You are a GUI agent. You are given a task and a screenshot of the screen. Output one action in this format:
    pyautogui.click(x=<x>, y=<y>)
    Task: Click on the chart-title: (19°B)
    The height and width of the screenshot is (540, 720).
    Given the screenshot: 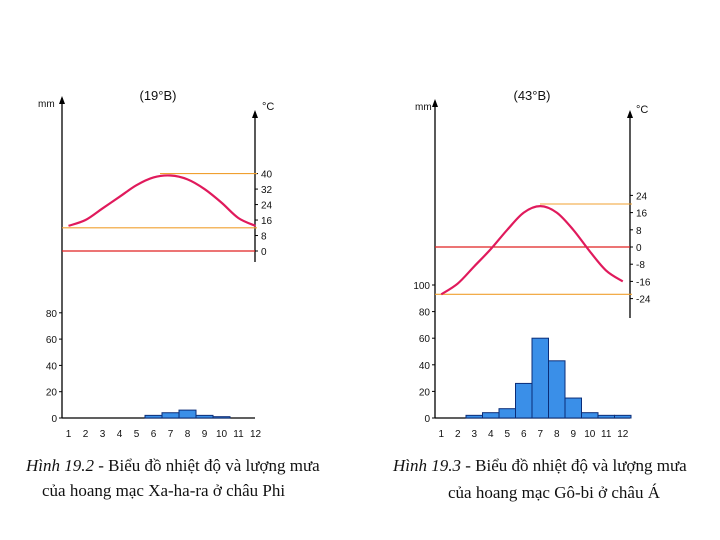 What is the action you would take?
    pyautogui.click(x=158, y=95)
    